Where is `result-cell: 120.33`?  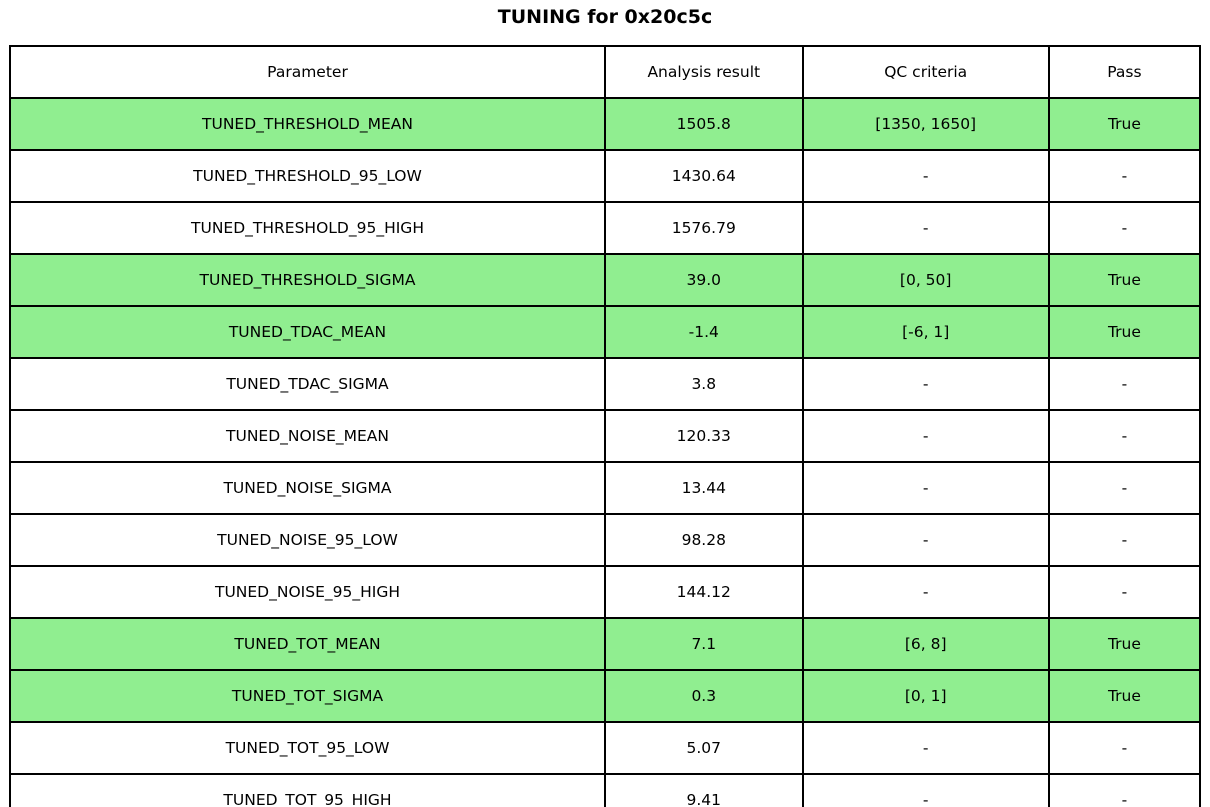
result-cell: 120.33 is located at coordinates (704, 436).